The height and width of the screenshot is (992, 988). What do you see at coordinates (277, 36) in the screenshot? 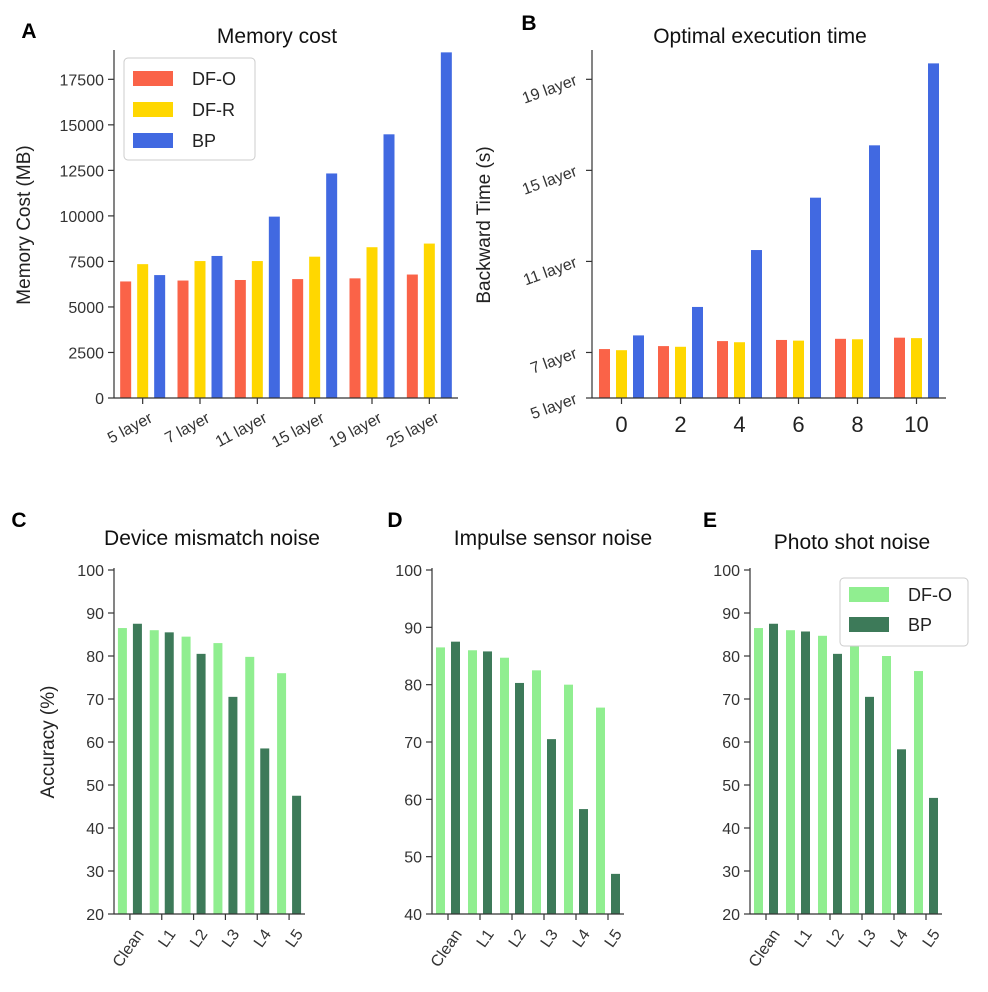
I see `chart-title: Memory cost` at bounding box center [277, 36].